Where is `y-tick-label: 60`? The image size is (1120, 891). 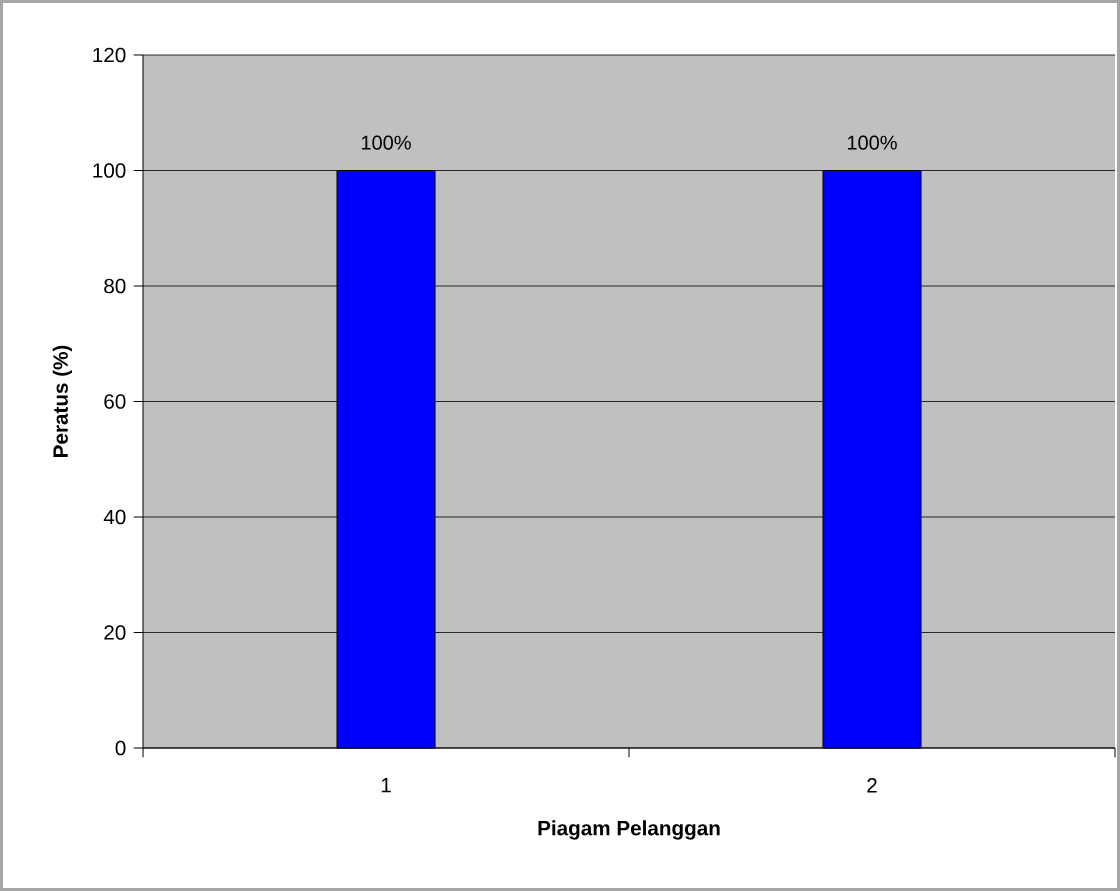 y-tick-label: 60 is located at coordinates (115, 401).